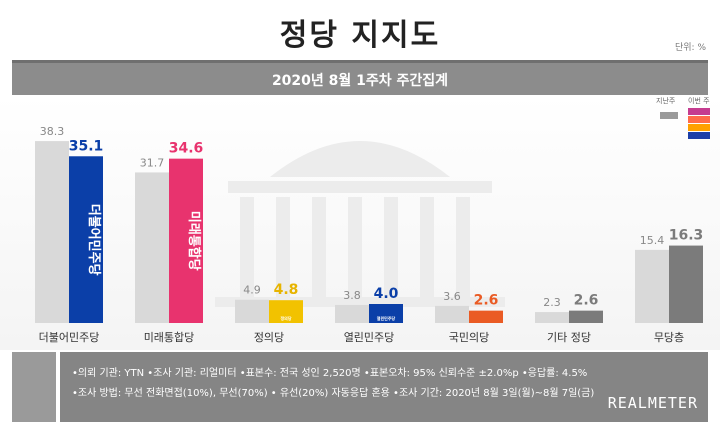  Describe the element at coordinates (386, 318) in the screenshot. I see `party-logo: 열린민주당` at that location.